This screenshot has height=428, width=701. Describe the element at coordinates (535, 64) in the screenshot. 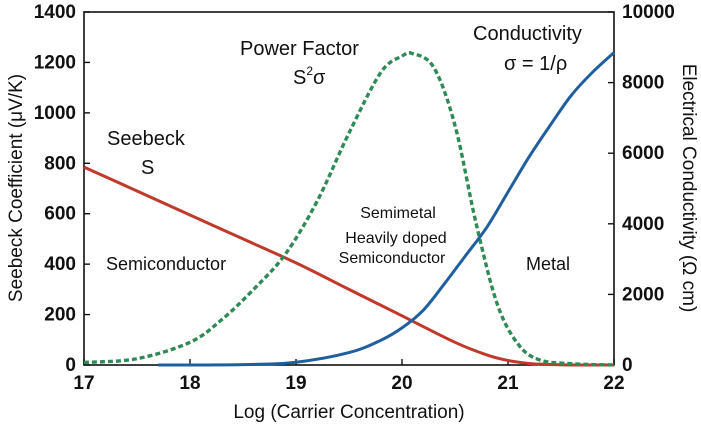

I see `conductivity-formula: σ = 1/ρ` at that location.